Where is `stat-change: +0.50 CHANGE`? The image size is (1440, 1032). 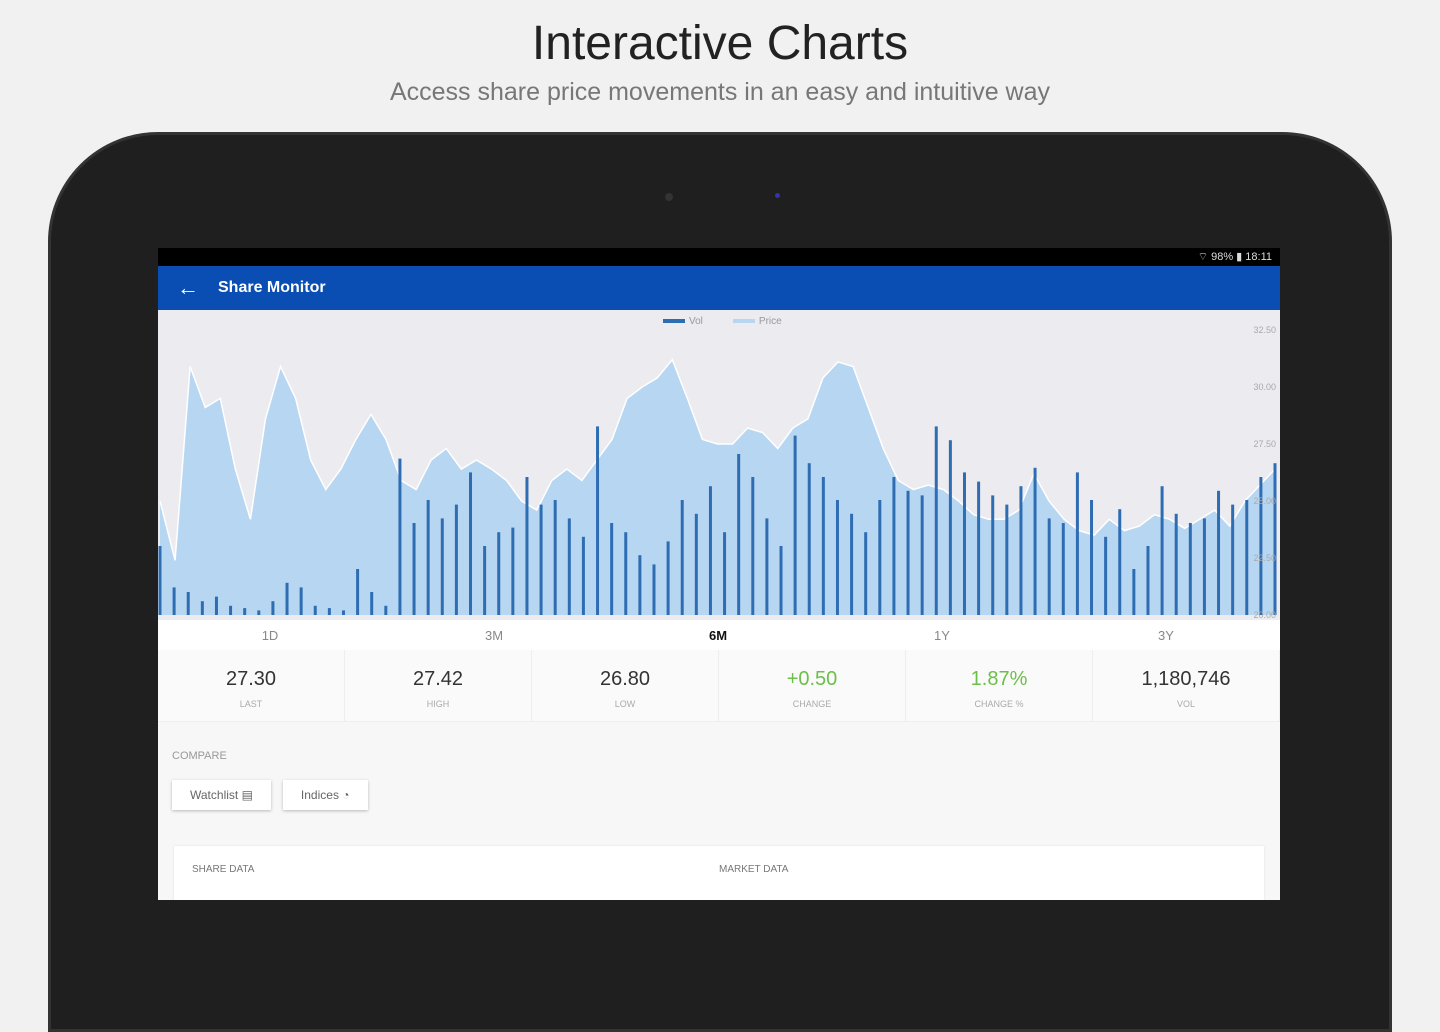 stat-change: +0.50 CHANGE is located at coordinates (812, 685).